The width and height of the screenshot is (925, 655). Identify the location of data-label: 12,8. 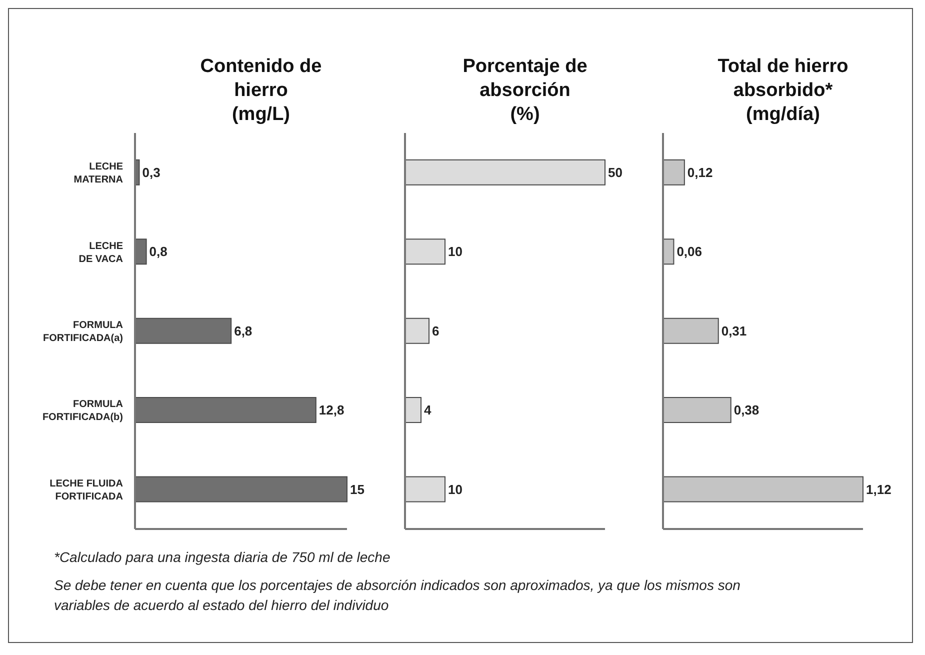
(331, 410).